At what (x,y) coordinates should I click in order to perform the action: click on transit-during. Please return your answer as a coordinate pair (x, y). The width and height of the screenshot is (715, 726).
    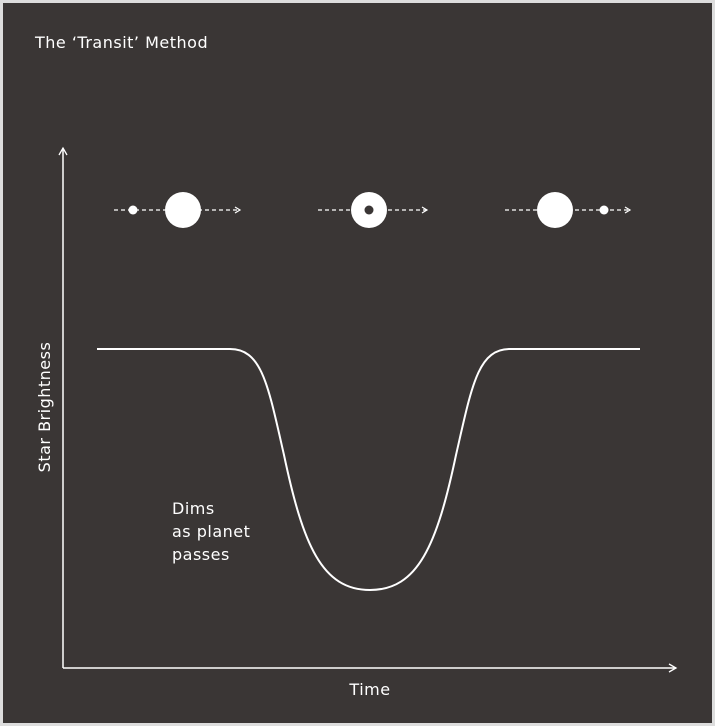
    Looking at the image, I should click on (373, 210).